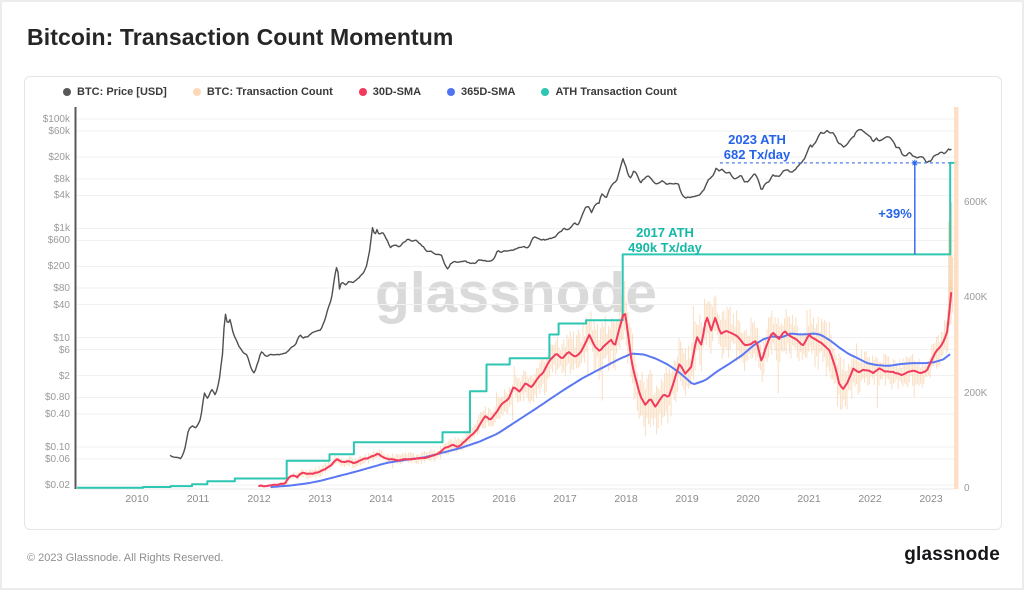 This screenshot has height=590, width=1024. Describe the element at coordinates (952, 554) in the screenshot. I see `glassnode-logo: glassnode` at that location.